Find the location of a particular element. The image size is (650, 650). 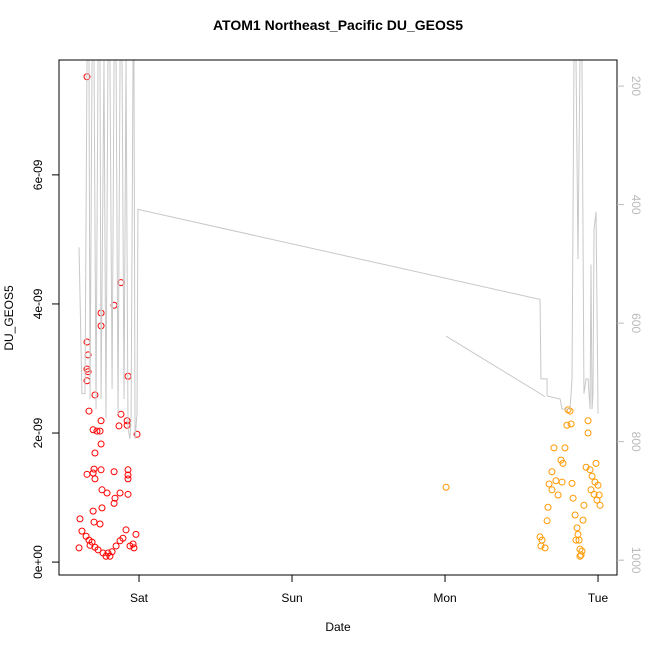

y-tick-label: 6e-09 is located at coordinates (38, 174).